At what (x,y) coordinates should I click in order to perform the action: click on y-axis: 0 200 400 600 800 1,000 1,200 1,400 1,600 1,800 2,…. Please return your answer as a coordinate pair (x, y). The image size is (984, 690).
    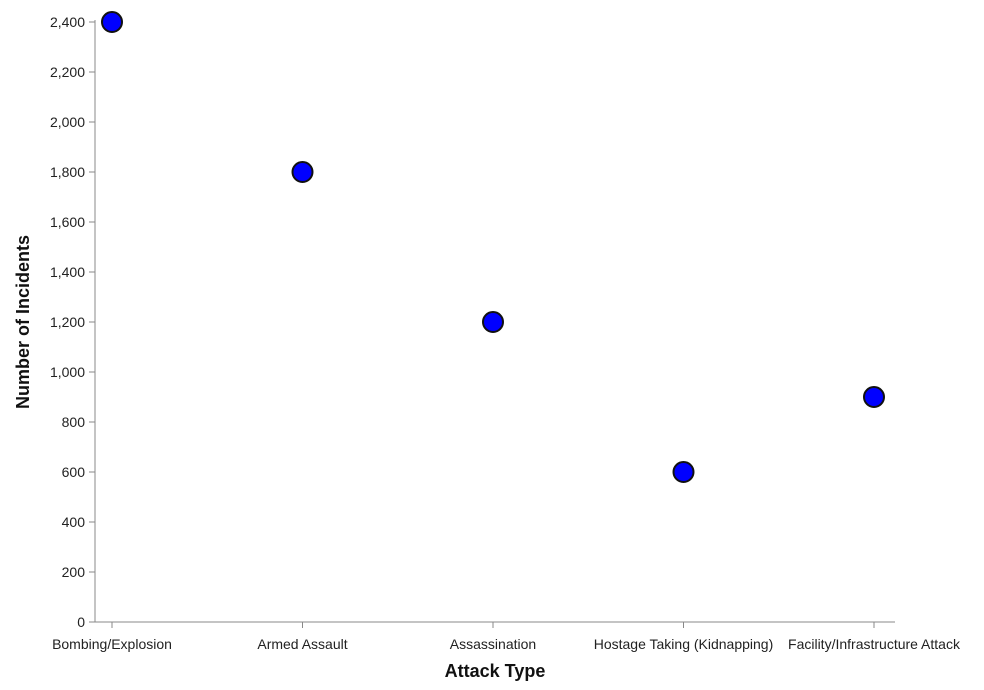
    Looking at the image, I should click on (73, 322).